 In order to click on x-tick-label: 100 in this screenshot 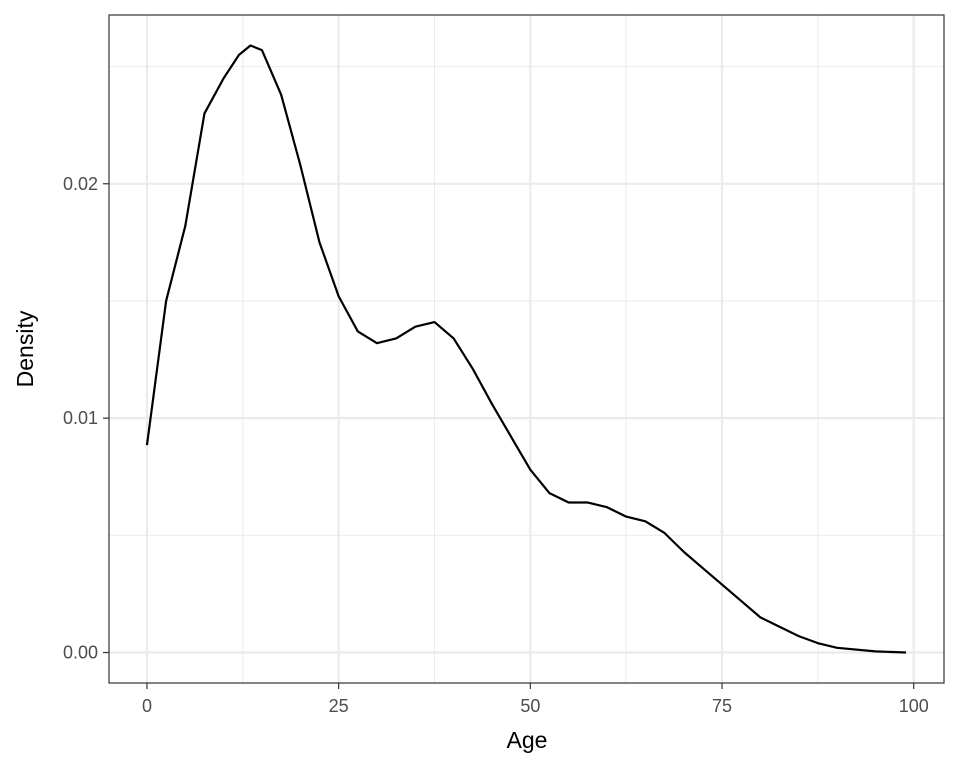, I will do `click(914, 706)`.